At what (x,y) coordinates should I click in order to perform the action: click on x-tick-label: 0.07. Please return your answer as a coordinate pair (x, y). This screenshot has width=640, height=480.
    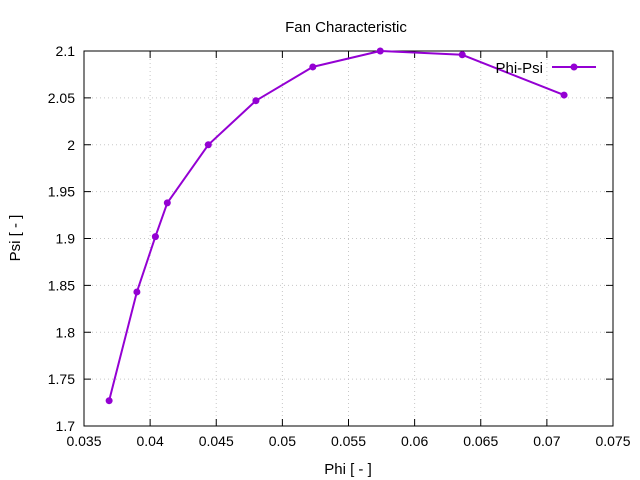
    Looking at the image, I should click on (546, 441).